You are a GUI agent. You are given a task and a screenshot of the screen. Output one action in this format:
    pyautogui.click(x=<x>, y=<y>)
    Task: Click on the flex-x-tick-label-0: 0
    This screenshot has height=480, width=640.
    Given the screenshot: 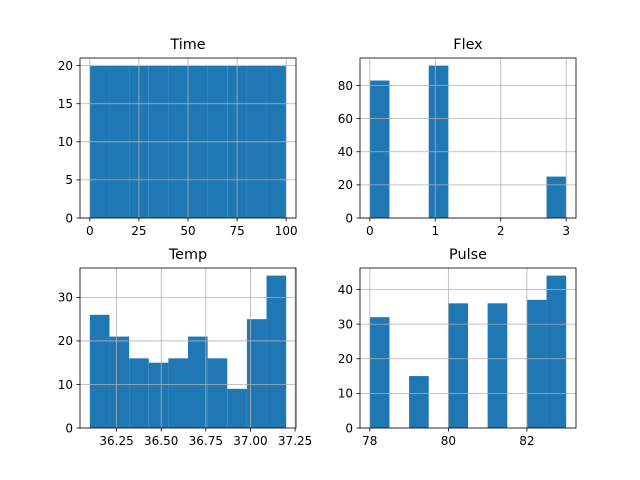 What is the action you would take?
    pyautogui.click(x=370, y=231)
    